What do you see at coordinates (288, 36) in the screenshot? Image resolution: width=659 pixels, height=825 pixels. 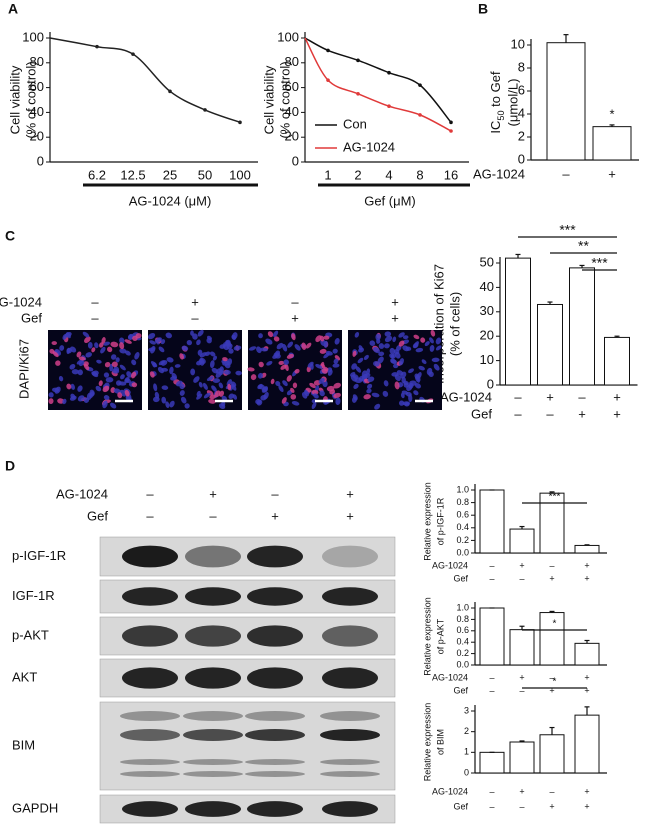 I see `y-tick-label: 100` at bounding box center [288, 36].